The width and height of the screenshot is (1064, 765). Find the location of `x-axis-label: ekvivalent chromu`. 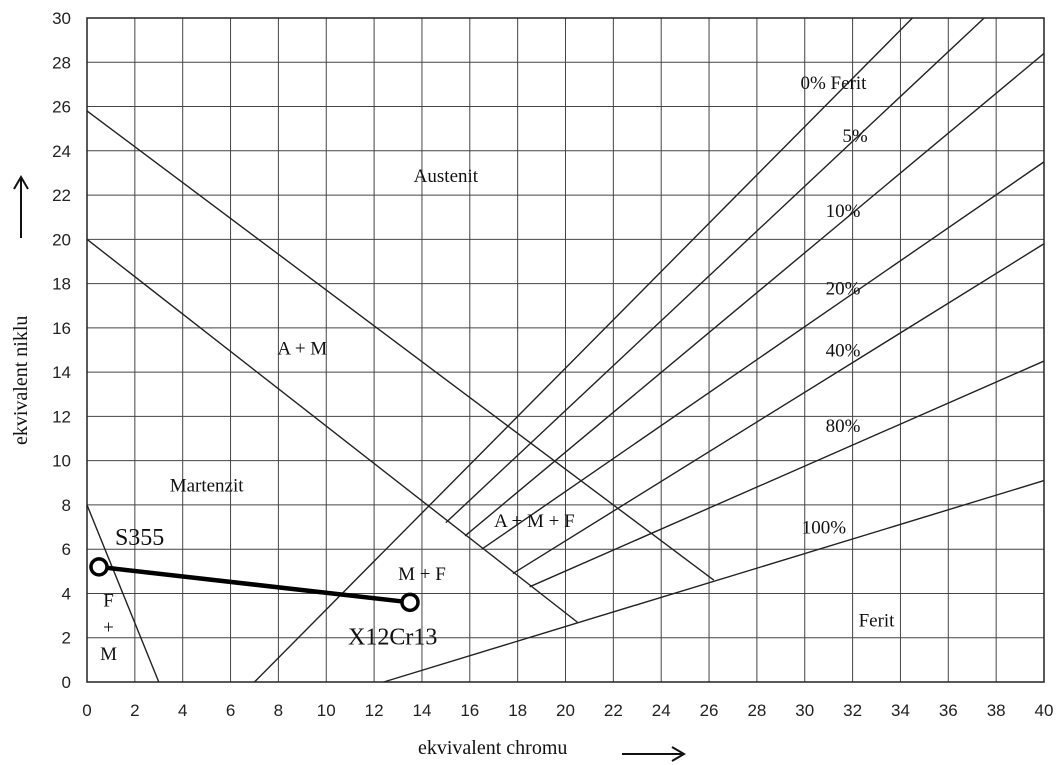

x-axis-label: ekvivalent chromu is located at coordinates (492, 748).